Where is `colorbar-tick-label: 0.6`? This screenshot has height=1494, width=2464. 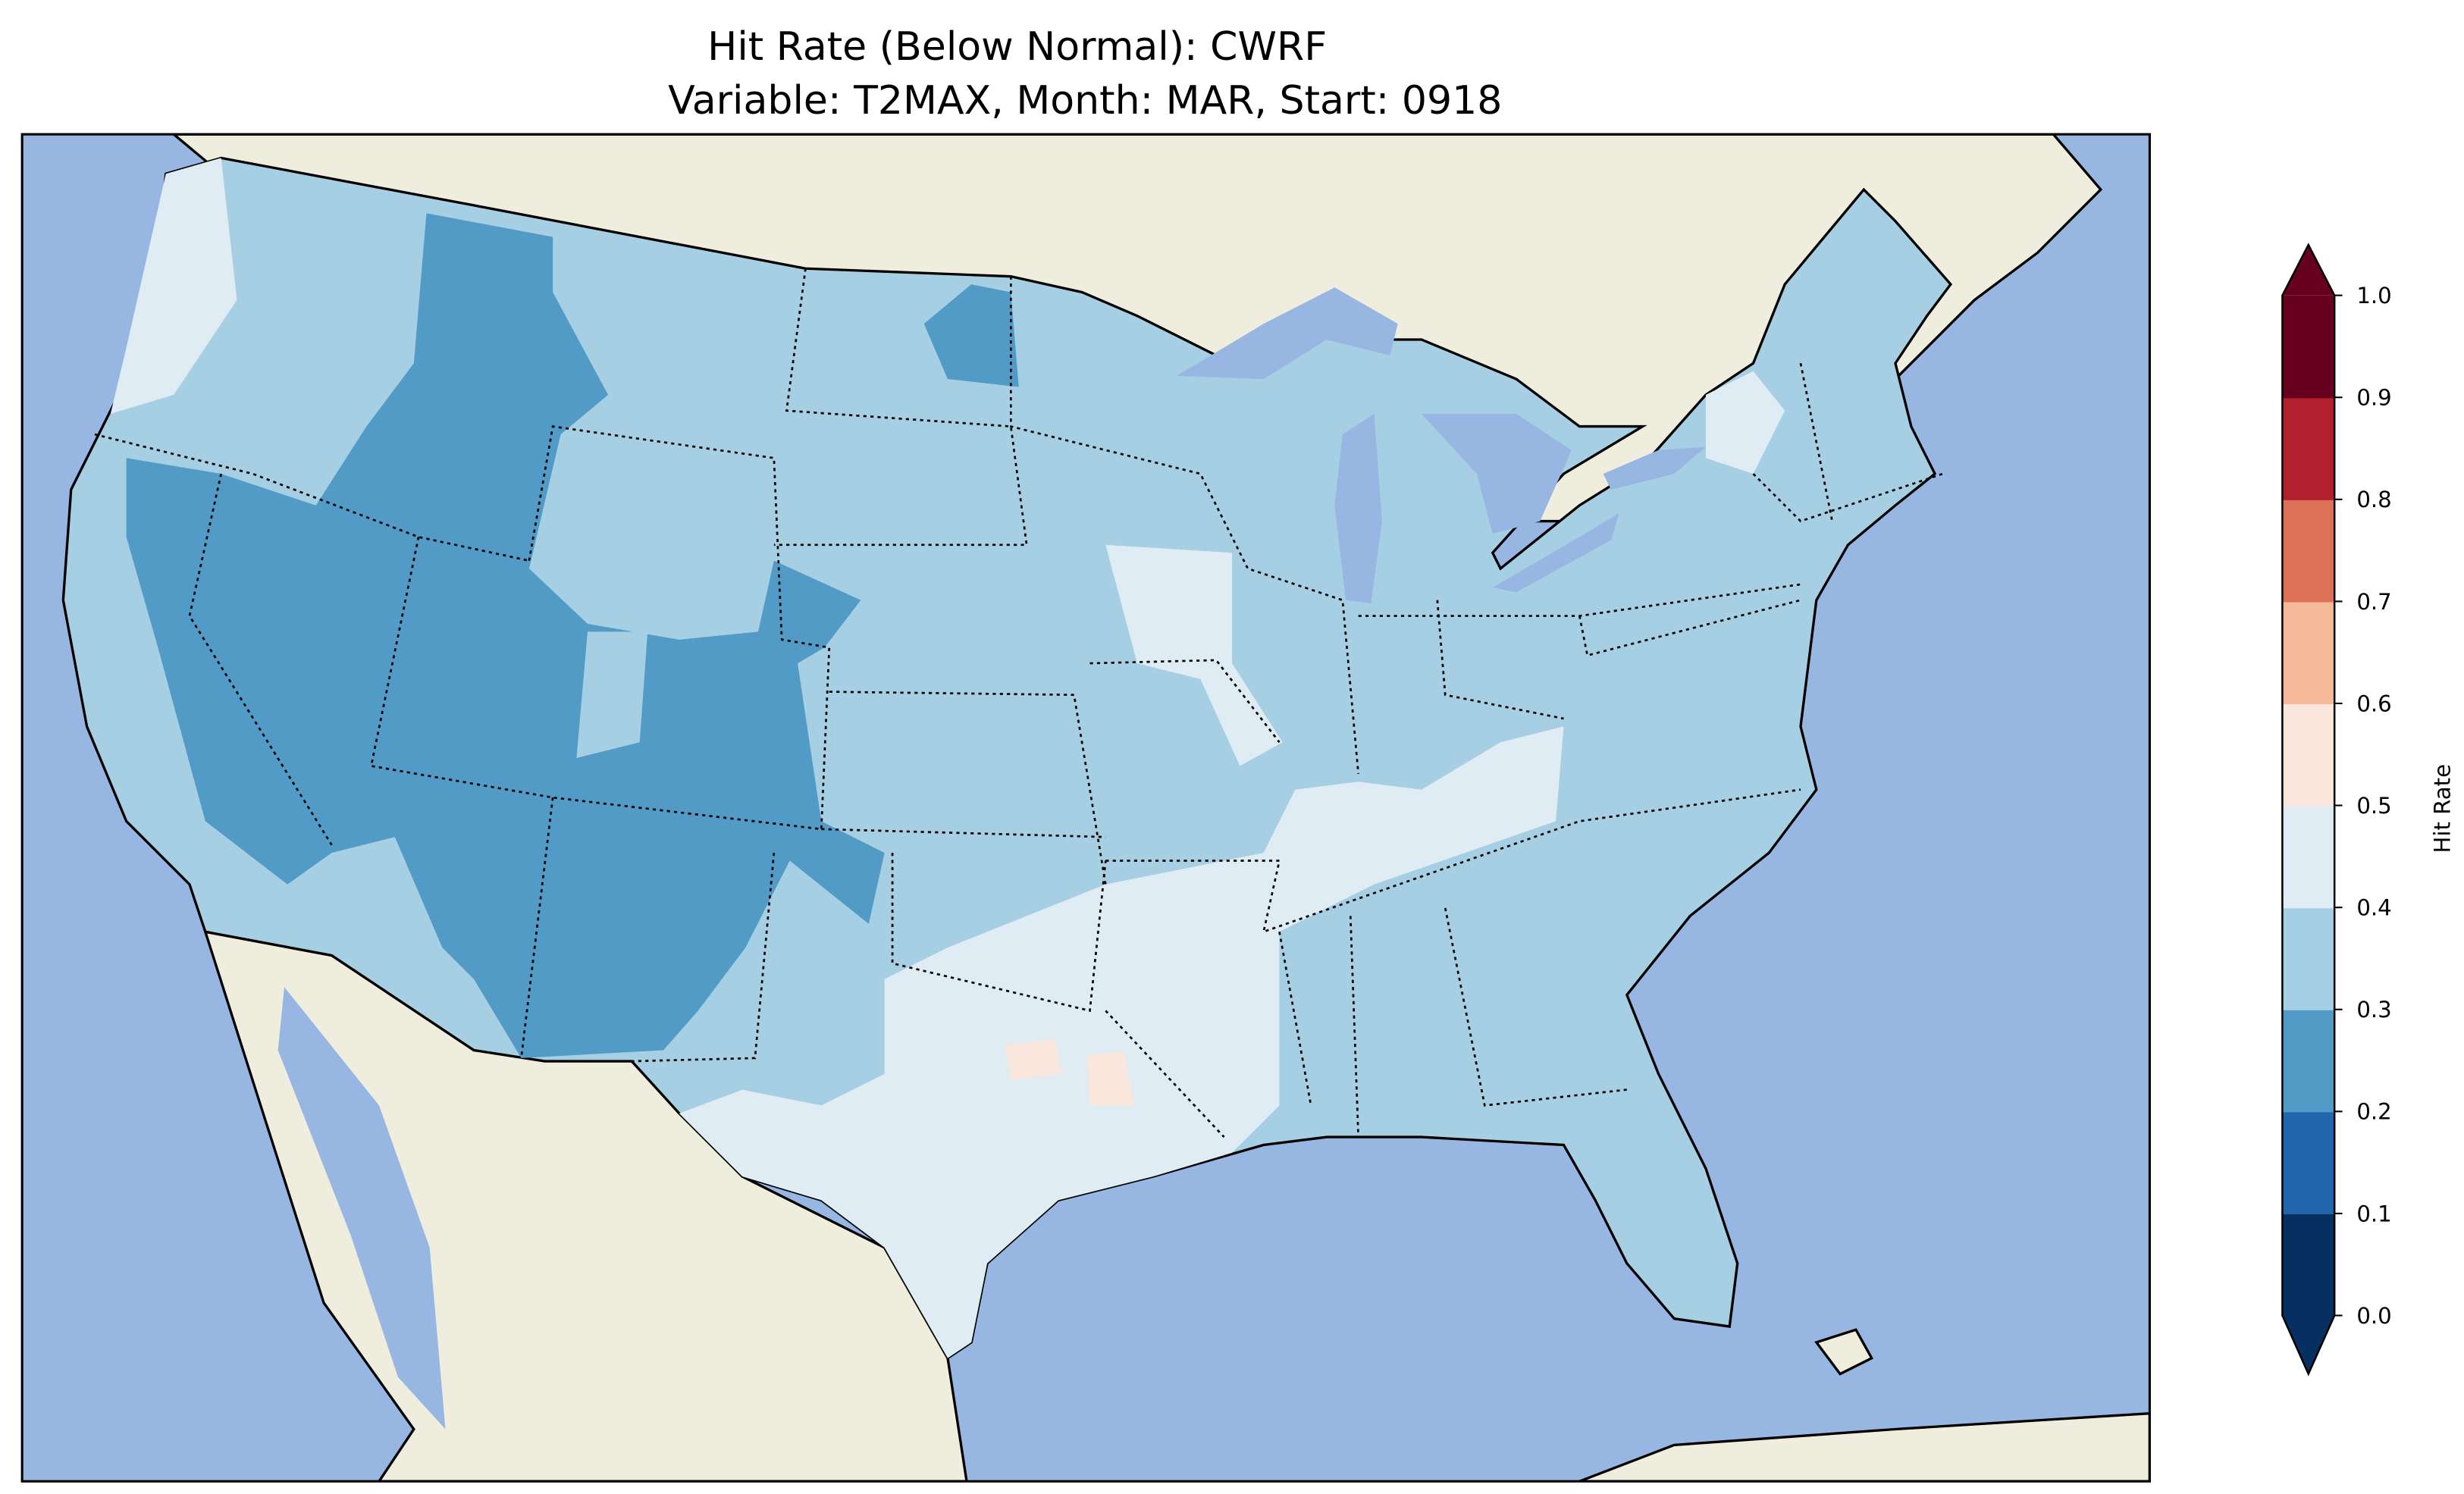 colorbar-tick-label: 0.6 is located at coordinates (2374, 703).